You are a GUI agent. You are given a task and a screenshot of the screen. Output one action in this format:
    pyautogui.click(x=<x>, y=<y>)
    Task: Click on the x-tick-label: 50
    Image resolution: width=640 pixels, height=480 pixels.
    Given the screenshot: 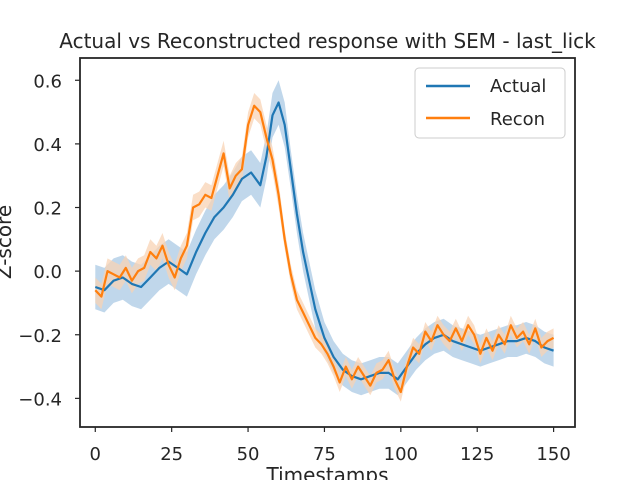 What is the action you would take?
    pyautogui.click(x=248, y=454)
    